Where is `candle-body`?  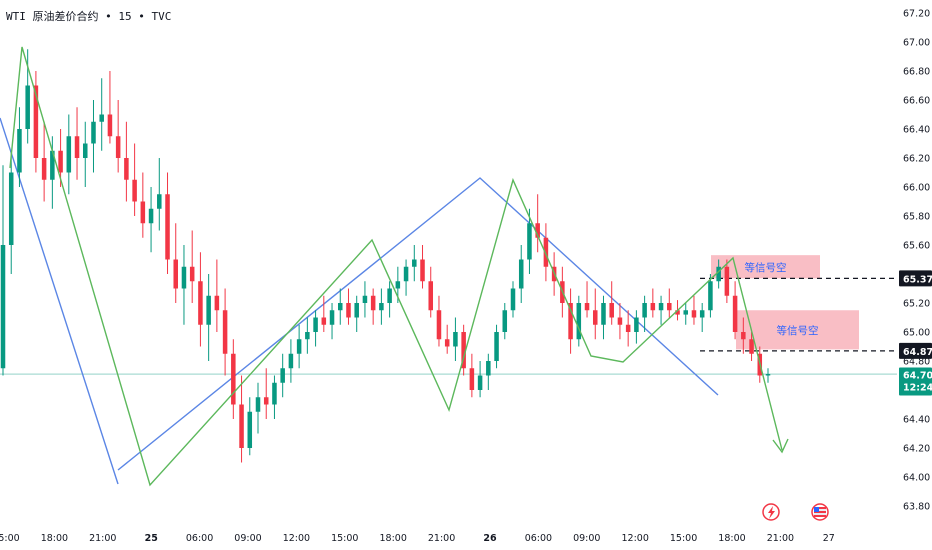
candle-body is located at coordinates (291, 361).